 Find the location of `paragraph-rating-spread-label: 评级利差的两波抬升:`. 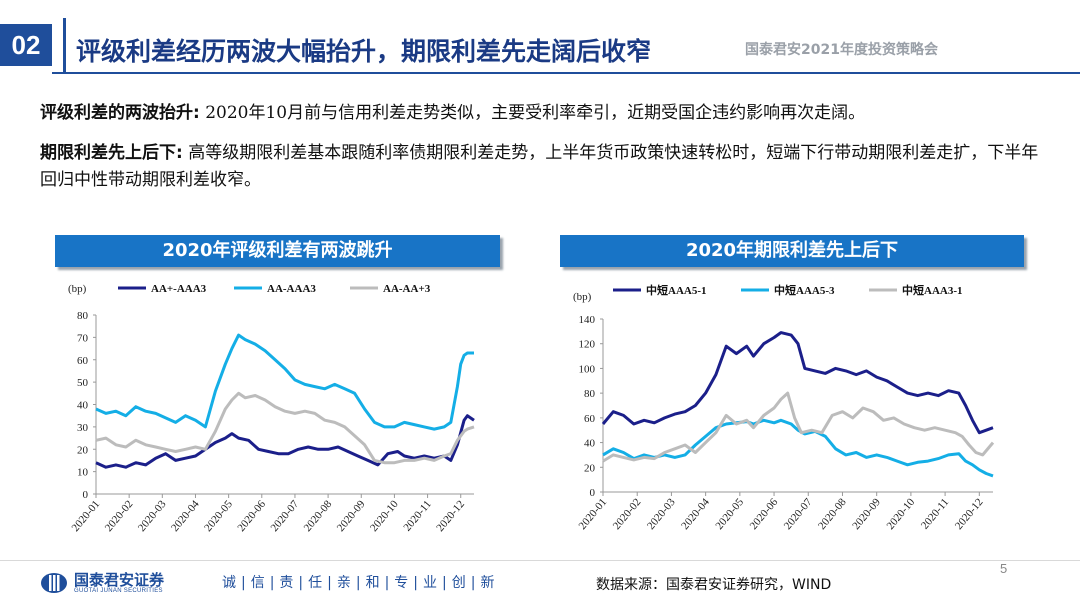

paragraph-rating-spread-label: 评级利差的两波抬升: is located at coordinates (120, 113).